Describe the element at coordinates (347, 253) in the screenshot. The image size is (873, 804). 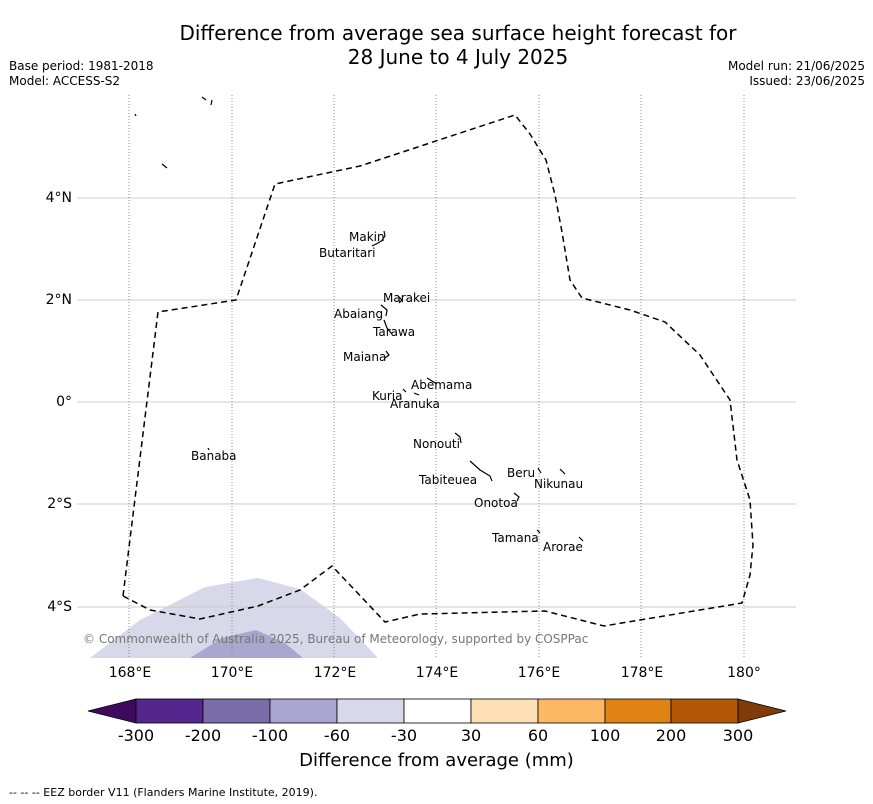
I see `island-label-butaritari: Butaritari` at that location.